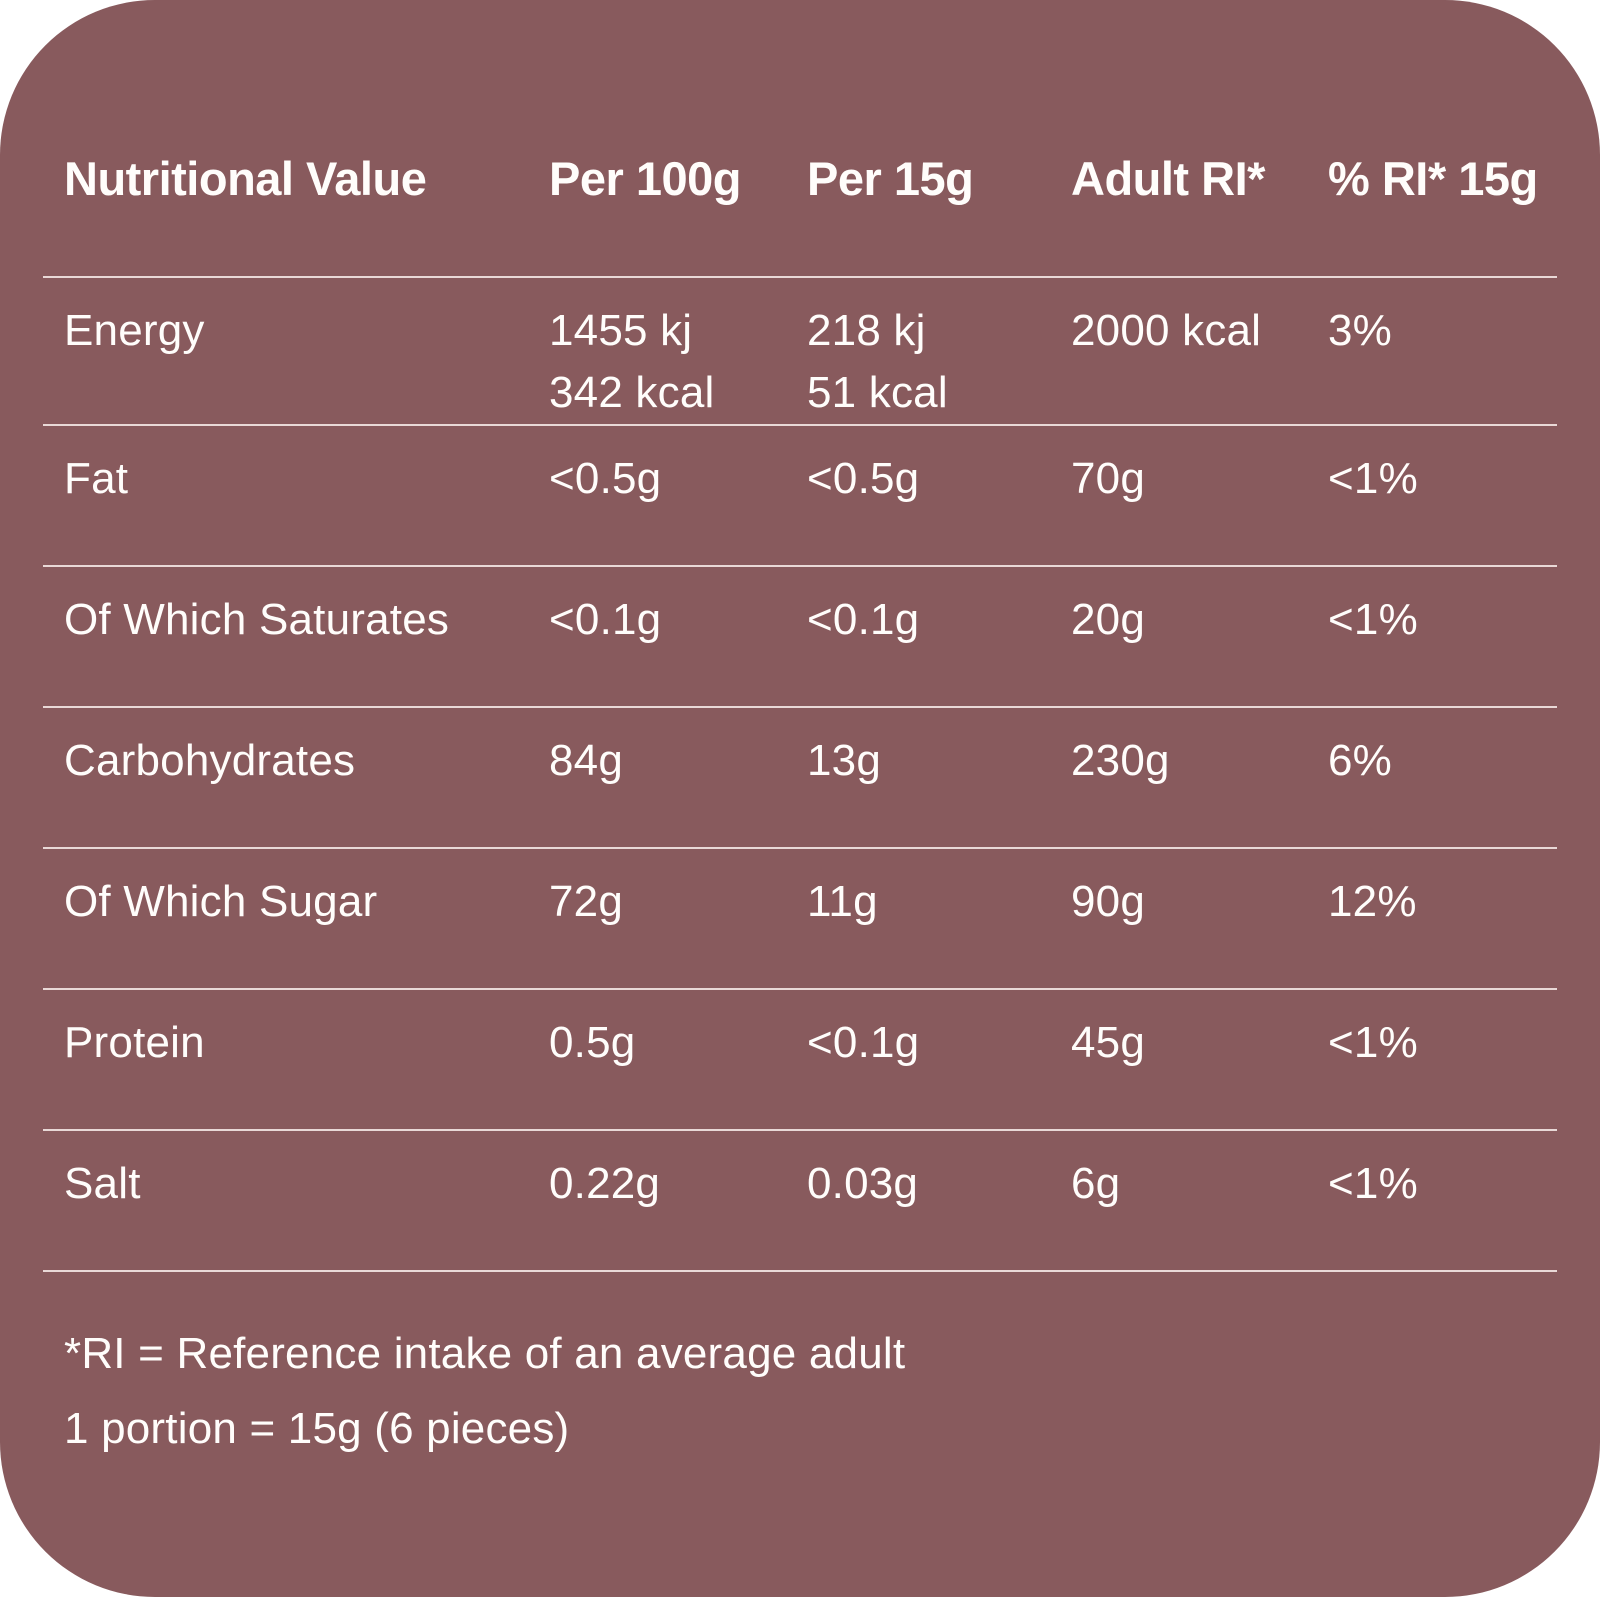  Describe the element at coordinates (890, 178) in the screenshot. I see `col-header-per-15g: Per 15g` at that location.